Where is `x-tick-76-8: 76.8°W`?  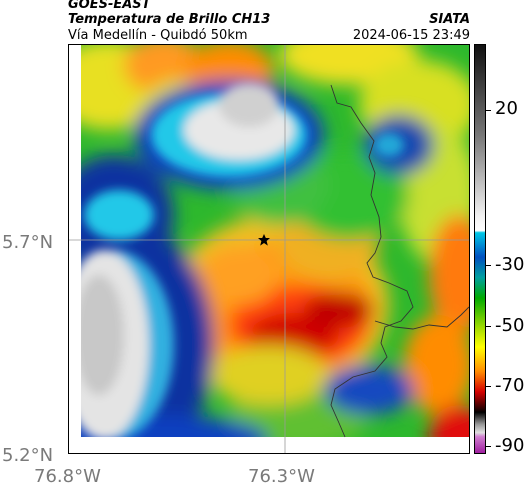
x-tick-76-8: 76.8°W is located at coordinates (67, 476).